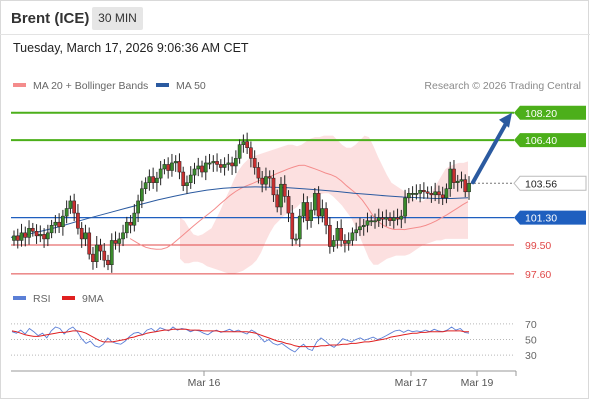 The height and width of the screenshot is (400, 590). What do you see at coordinates (411, 383) in the screenshot?
I see `time-tick-label: Mar 17` at bounding box center [411, 383].